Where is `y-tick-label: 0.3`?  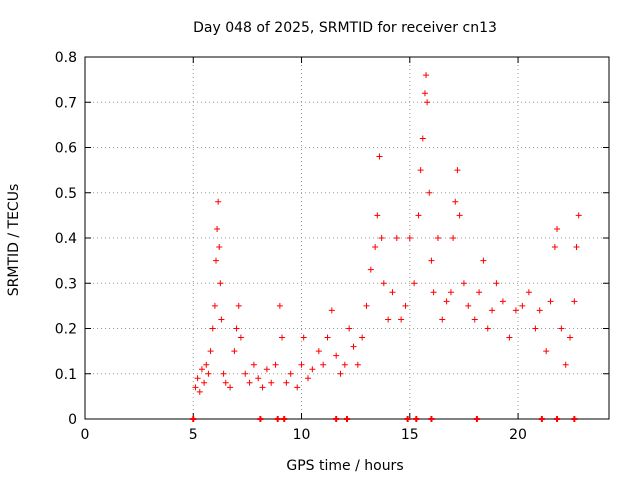
y-tick-label: 0.3 is located at coordinates (66, 284).